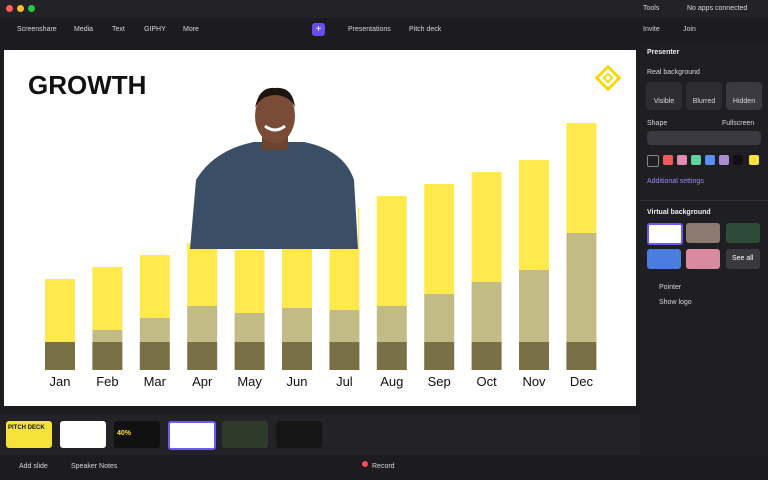  Describe the element at coordinates (664, 101) in the screenshot. I see `mode-label: Visible` at that location.